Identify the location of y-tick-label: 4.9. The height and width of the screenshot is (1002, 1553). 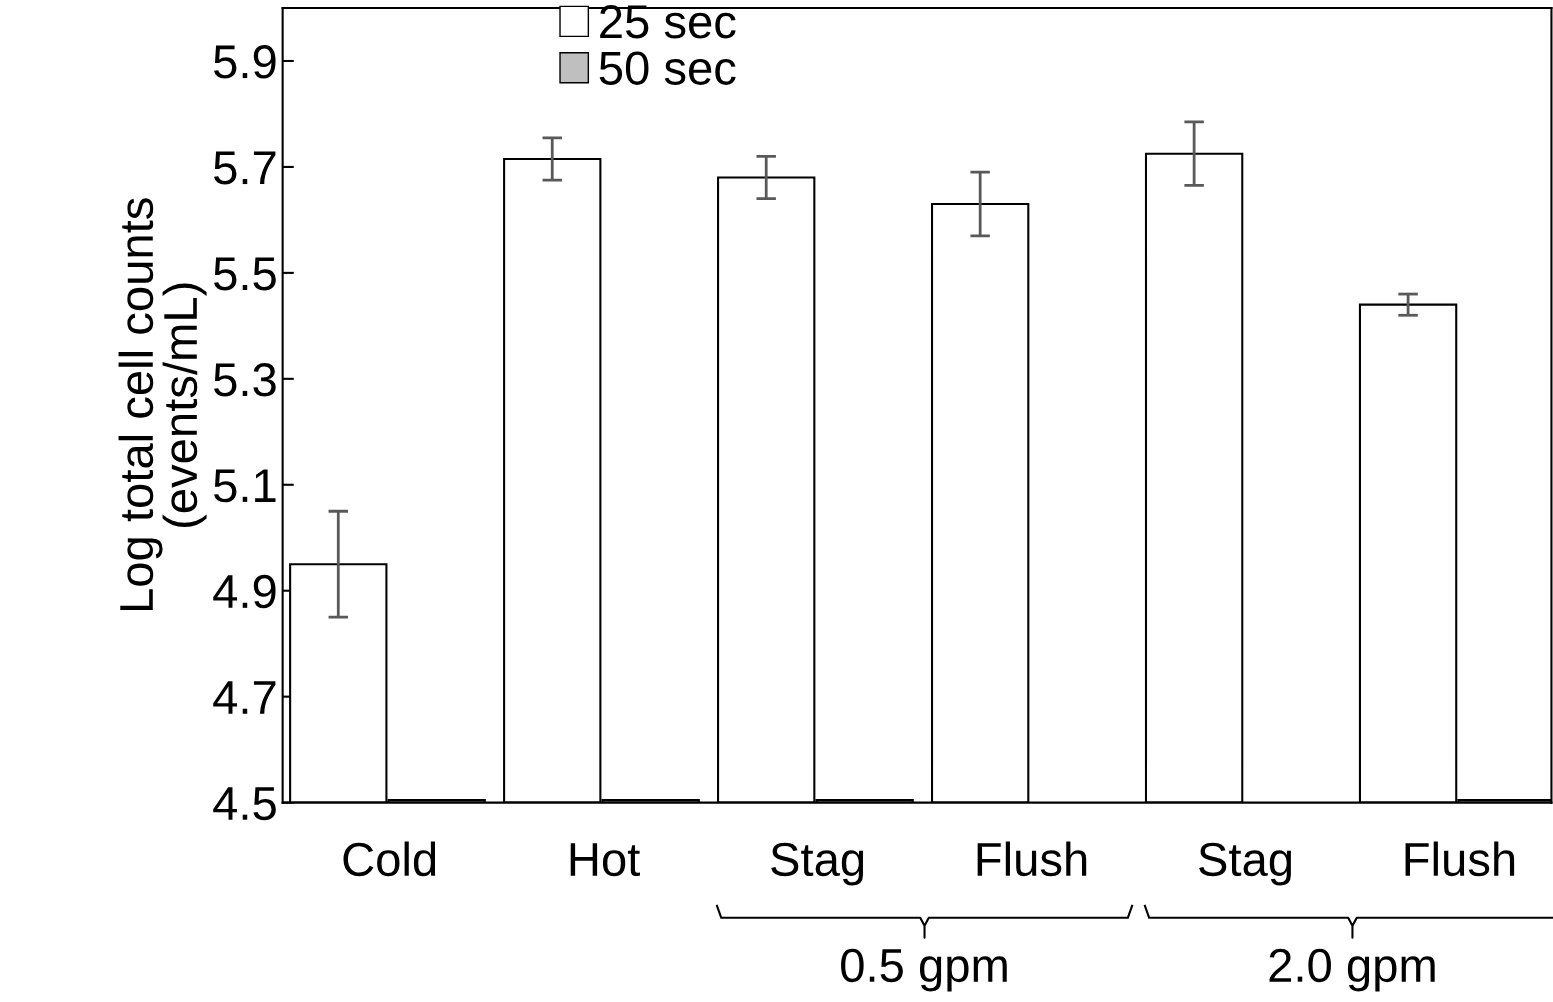
(244, 591).